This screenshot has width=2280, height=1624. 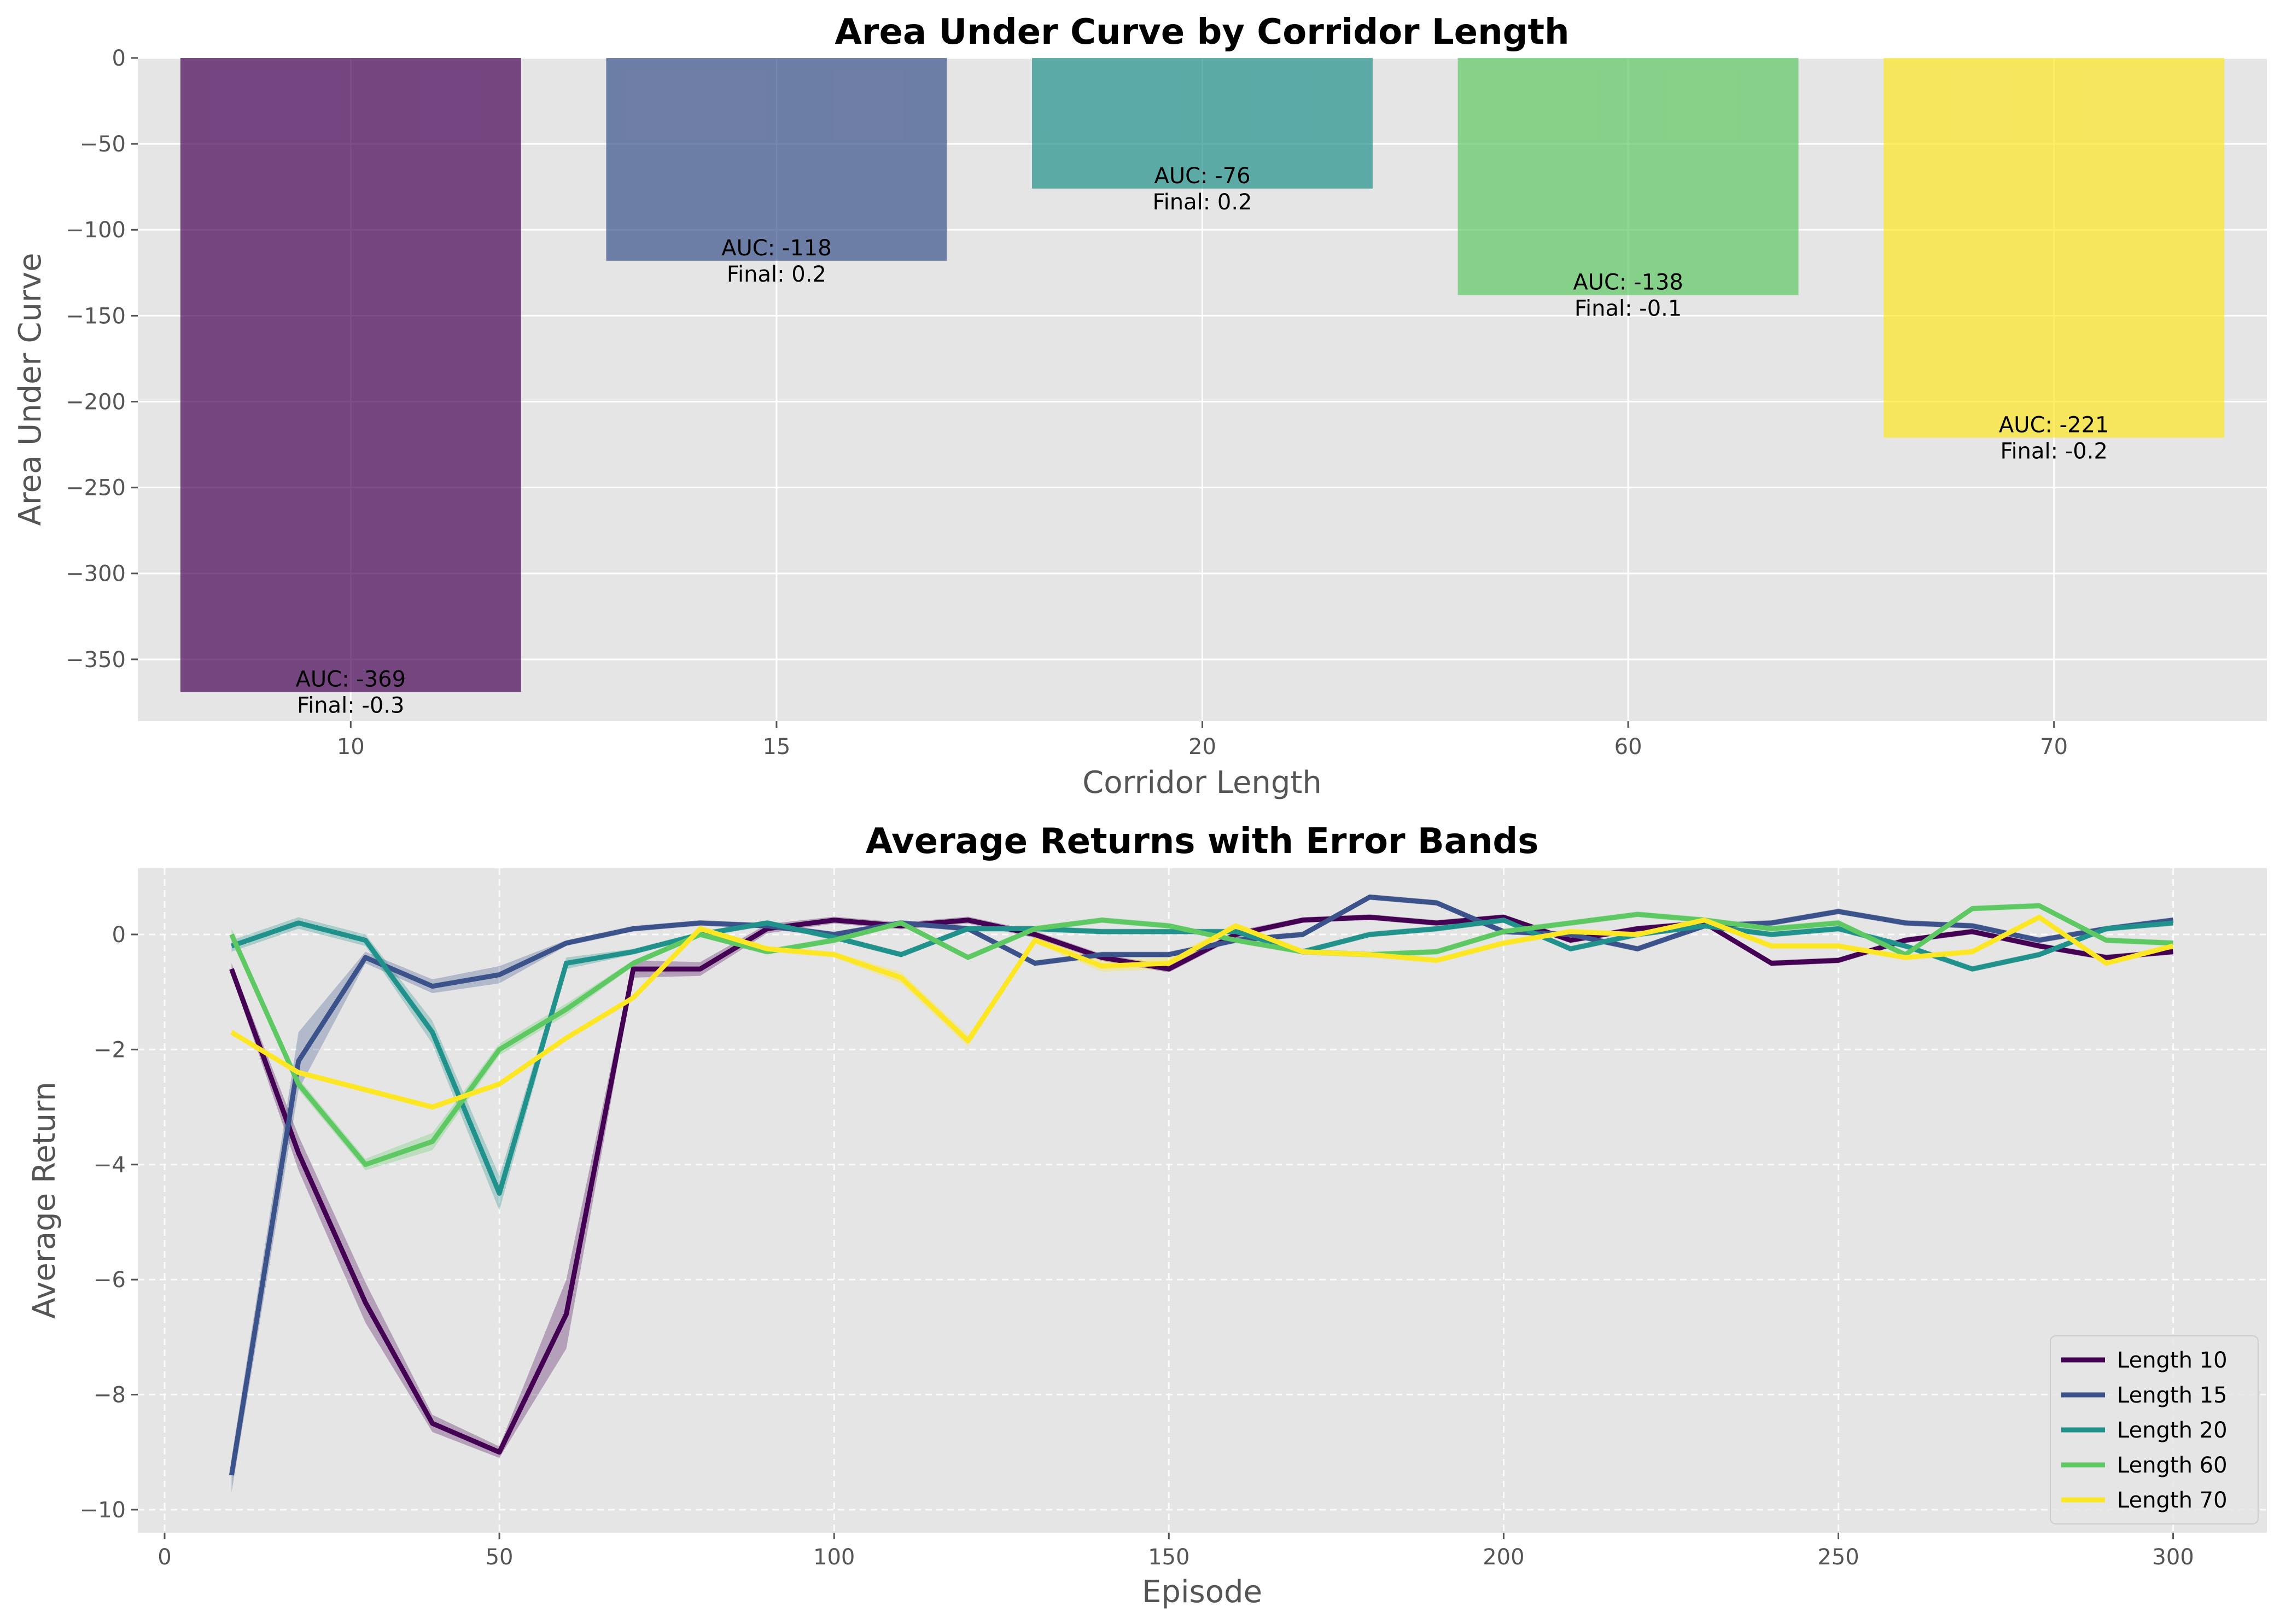 What do you see at coordinates (2172, 1360) in the screenshot?
I see `returns-legend-label: Length 10` at bounding box center [2172, 1360].